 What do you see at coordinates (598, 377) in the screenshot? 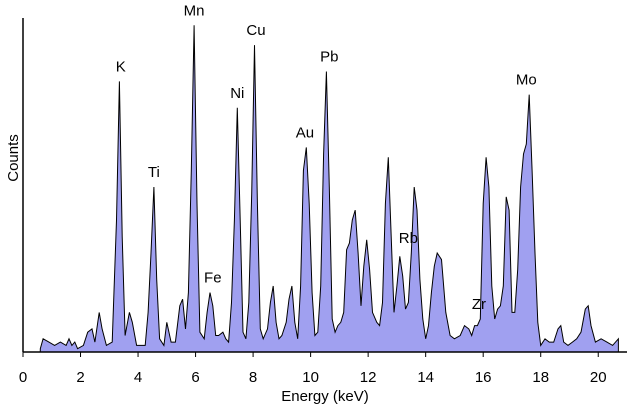
I see `x-tick-label: 20` at bounding box center [598, 377].